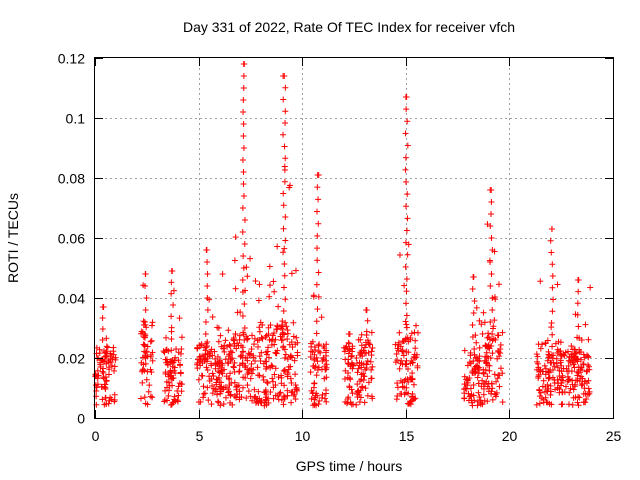  I want to click on y-tick-label: 0.12, so click(71, 59).